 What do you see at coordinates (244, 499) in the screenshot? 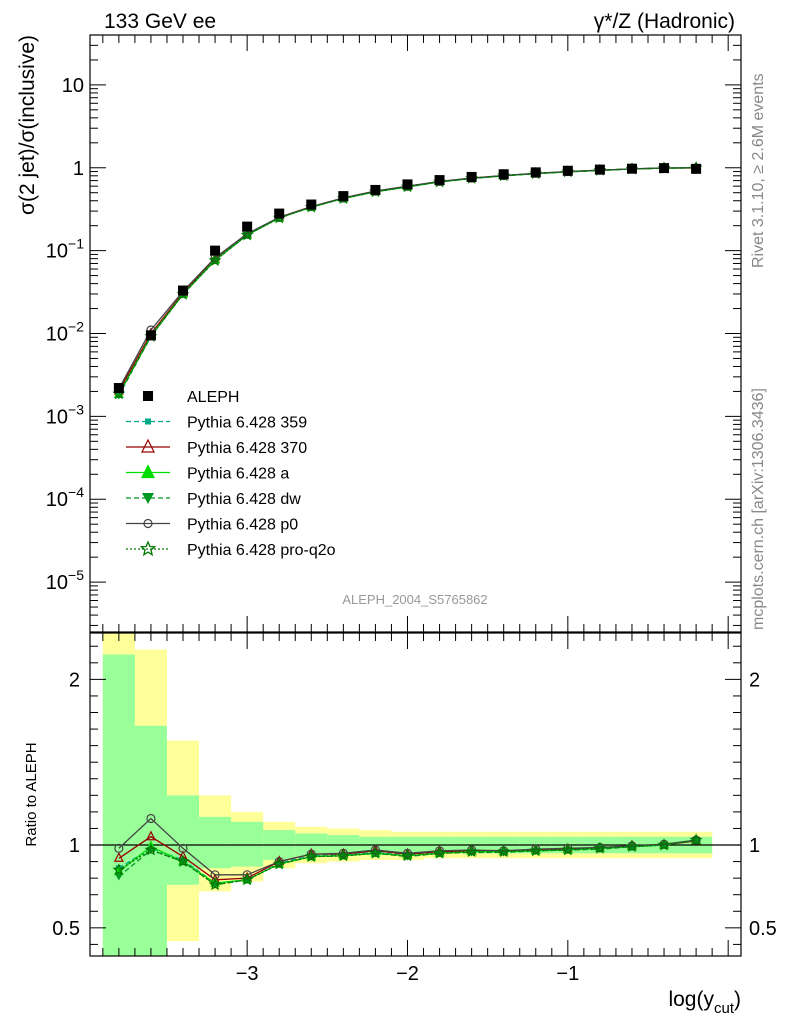
I see `legend-label-4: Pythia 6.428 dw` at bounding box center [244, 499].